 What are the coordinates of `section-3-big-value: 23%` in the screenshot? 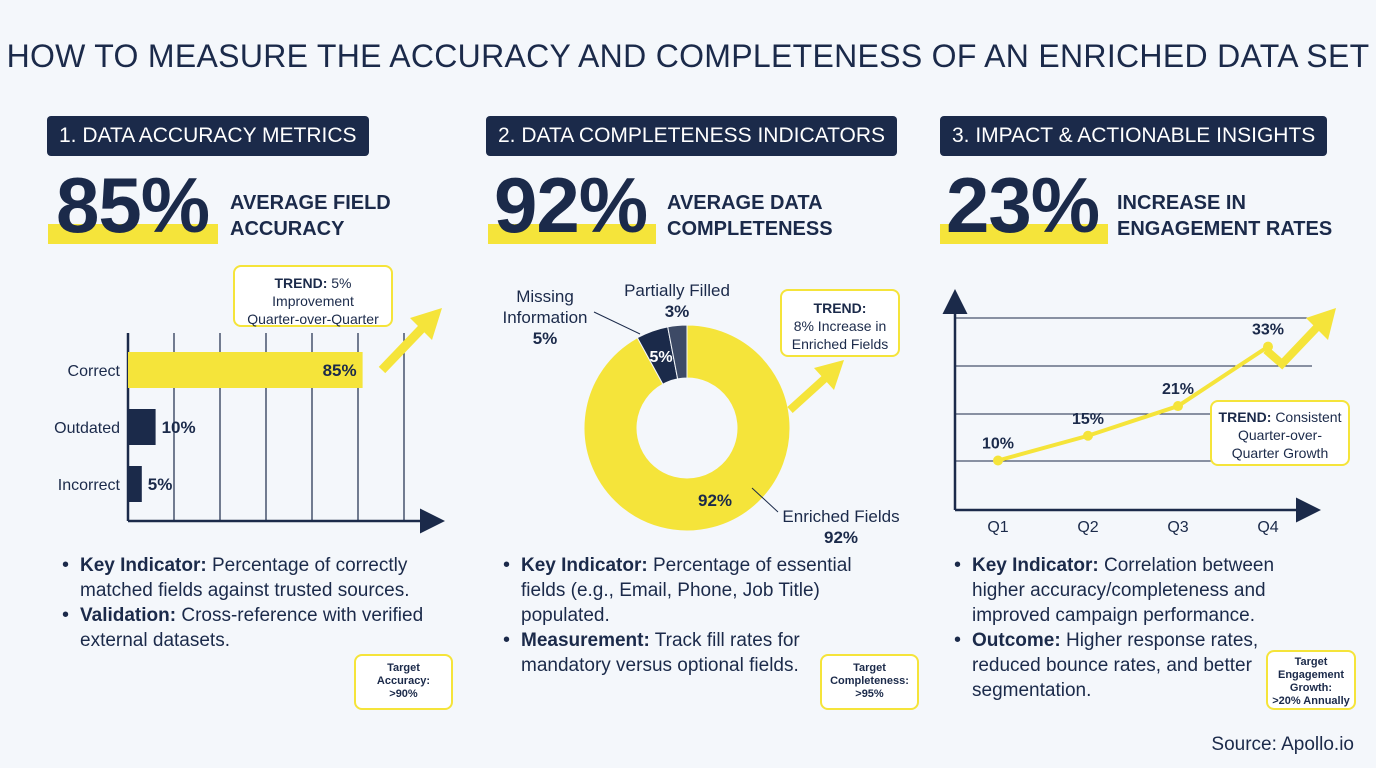 It's located at (1023, 205).